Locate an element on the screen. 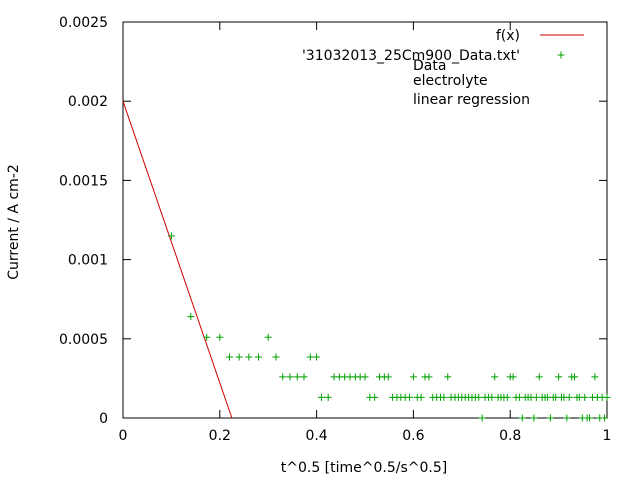  legend-label-fx: f(x) is located at coordinates (508, 36).